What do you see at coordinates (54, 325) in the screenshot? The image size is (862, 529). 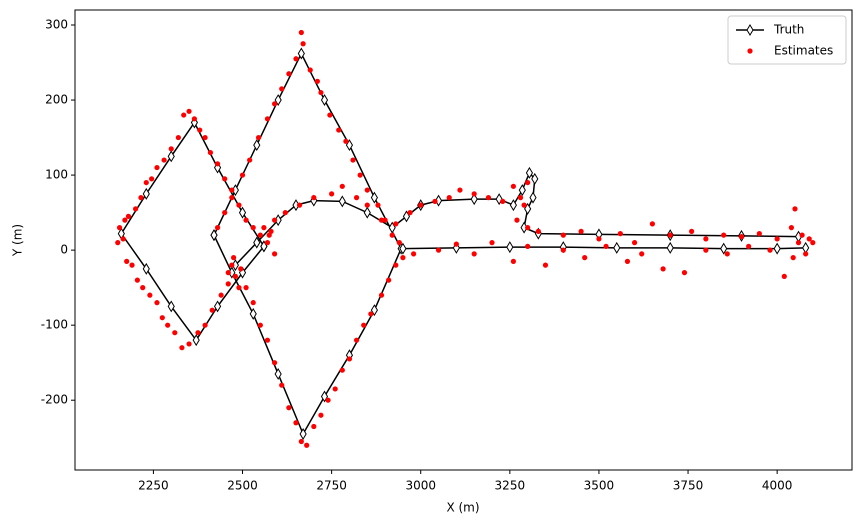 I see `y-tick-label: -100` at bounding box center [54, 325].